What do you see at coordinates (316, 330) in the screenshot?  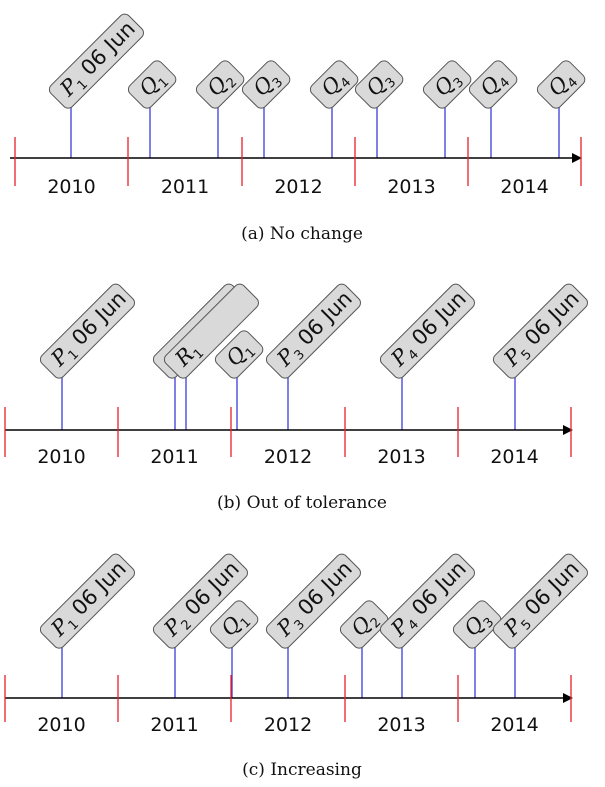 I see `tag-label: P3 06 Jun` at bounding box center [316, 330].